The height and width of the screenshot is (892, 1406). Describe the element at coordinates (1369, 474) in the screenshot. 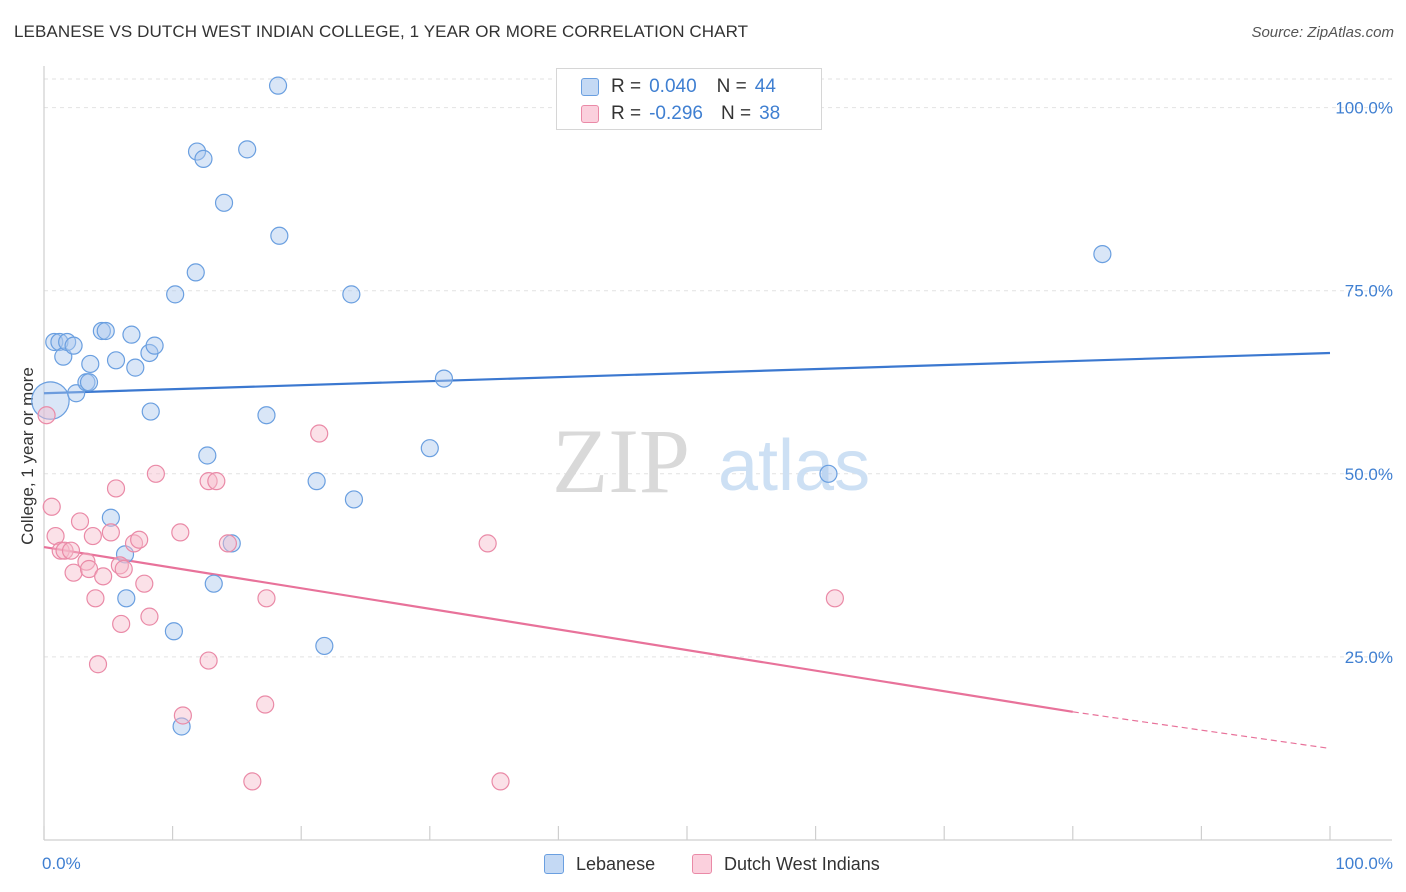

I see `y-tick-label: 50.0%` at that location.